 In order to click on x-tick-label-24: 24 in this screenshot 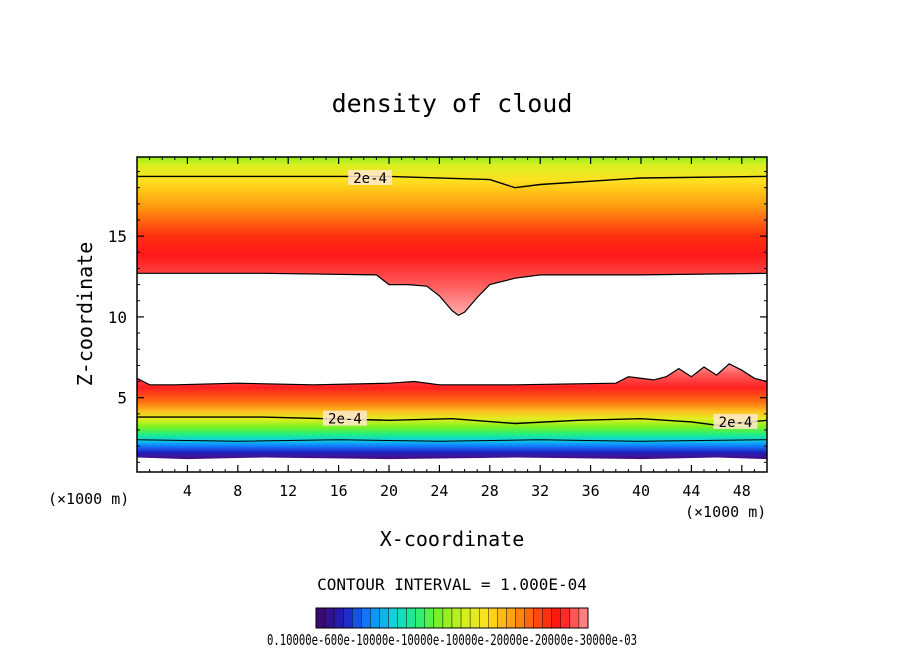, I will do `click(439, 491)`.